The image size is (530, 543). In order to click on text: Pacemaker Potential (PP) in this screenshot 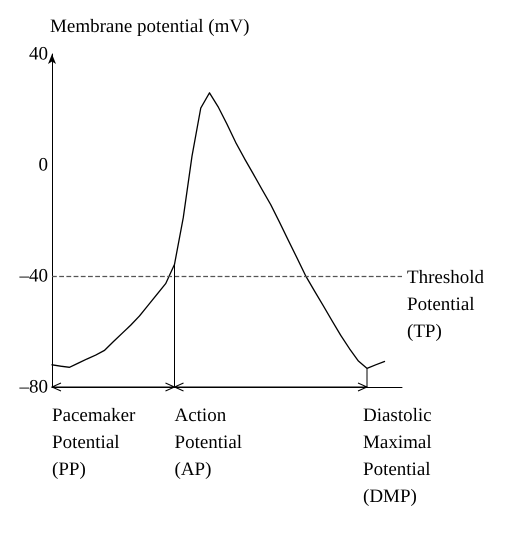, I will do `click(94, 442)`.